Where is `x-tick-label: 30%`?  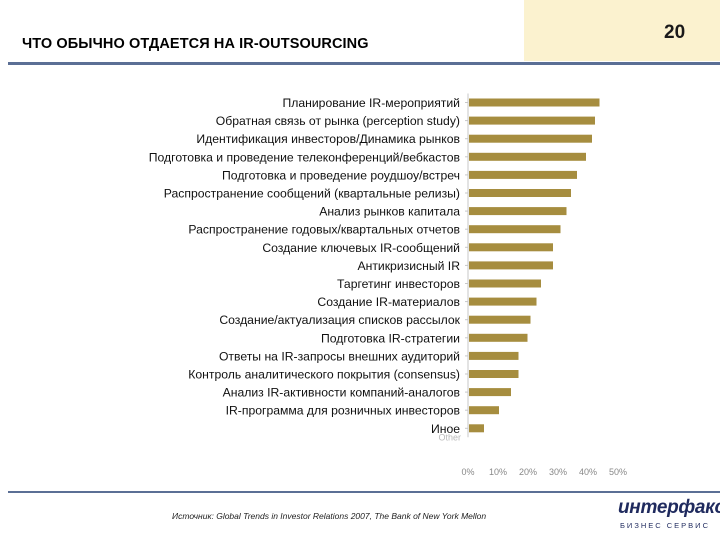 x-tick-label: 30% is located at coordinates (558, 472).